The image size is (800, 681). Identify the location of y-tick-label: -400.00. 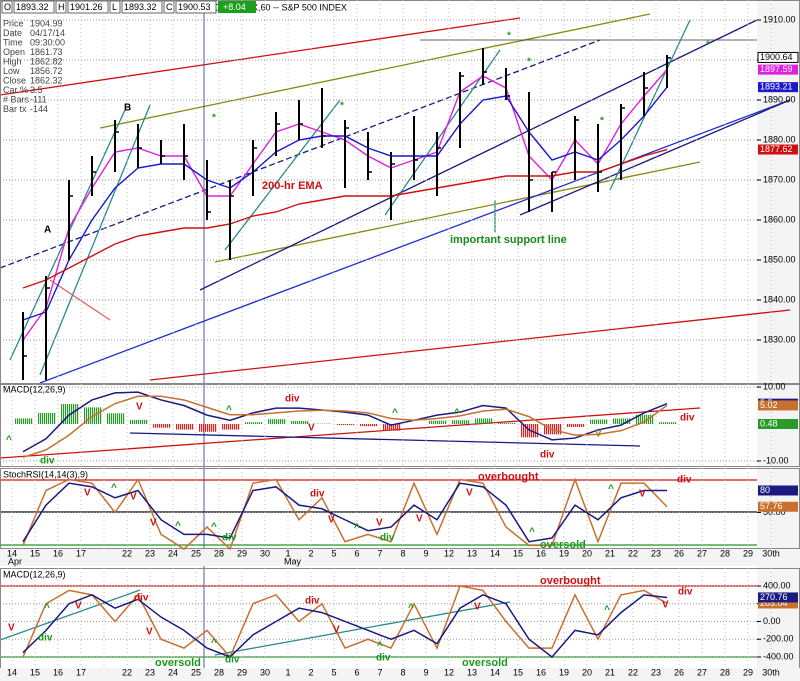
(778, 656).